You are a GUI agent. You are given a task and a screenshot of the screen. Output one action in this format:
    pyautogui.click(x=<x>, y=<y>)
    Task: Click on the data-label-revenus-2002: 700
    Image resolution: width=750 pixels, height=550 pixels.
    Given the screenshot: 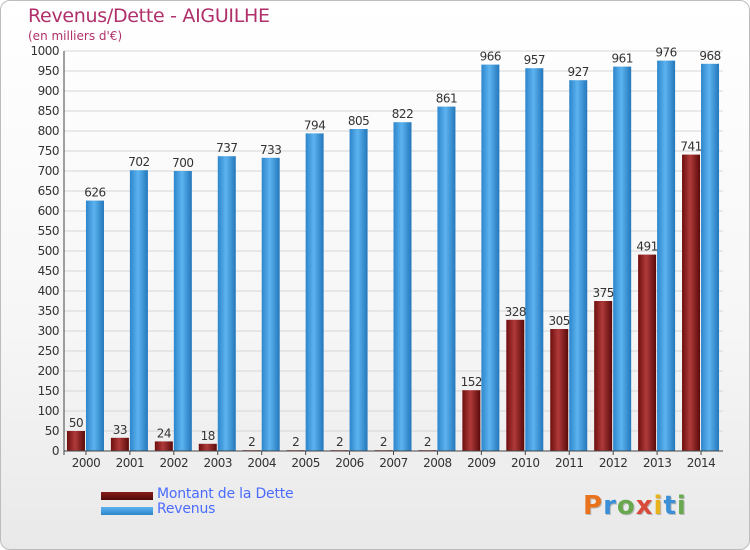 What is the action you would take?
    pyautogui.click(x=182, y=163)
    